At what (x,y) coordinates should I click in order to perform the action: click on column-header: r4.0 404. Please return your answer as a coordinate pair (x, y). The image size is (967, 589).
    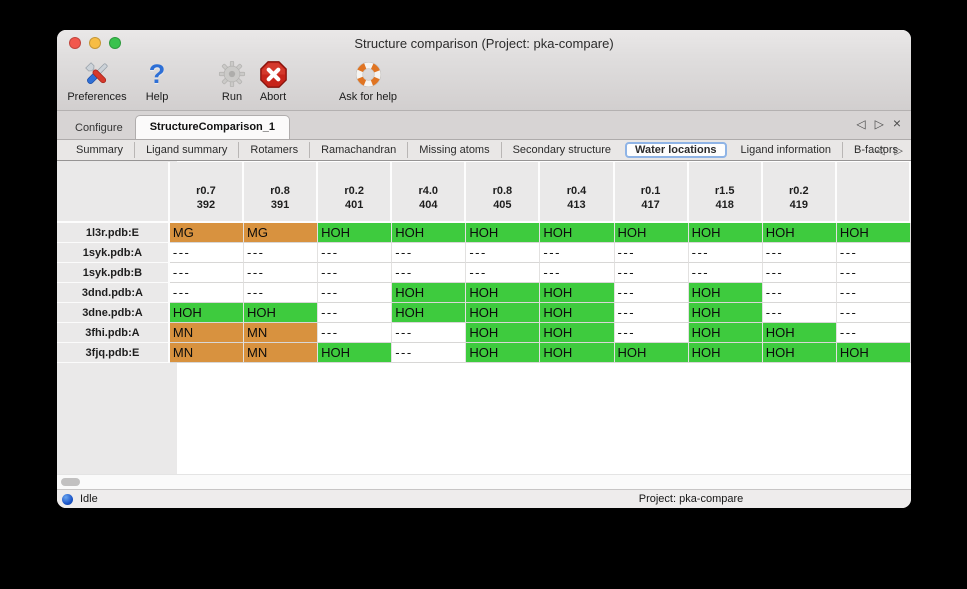
    Looking at the image, I should click on (429, 192).